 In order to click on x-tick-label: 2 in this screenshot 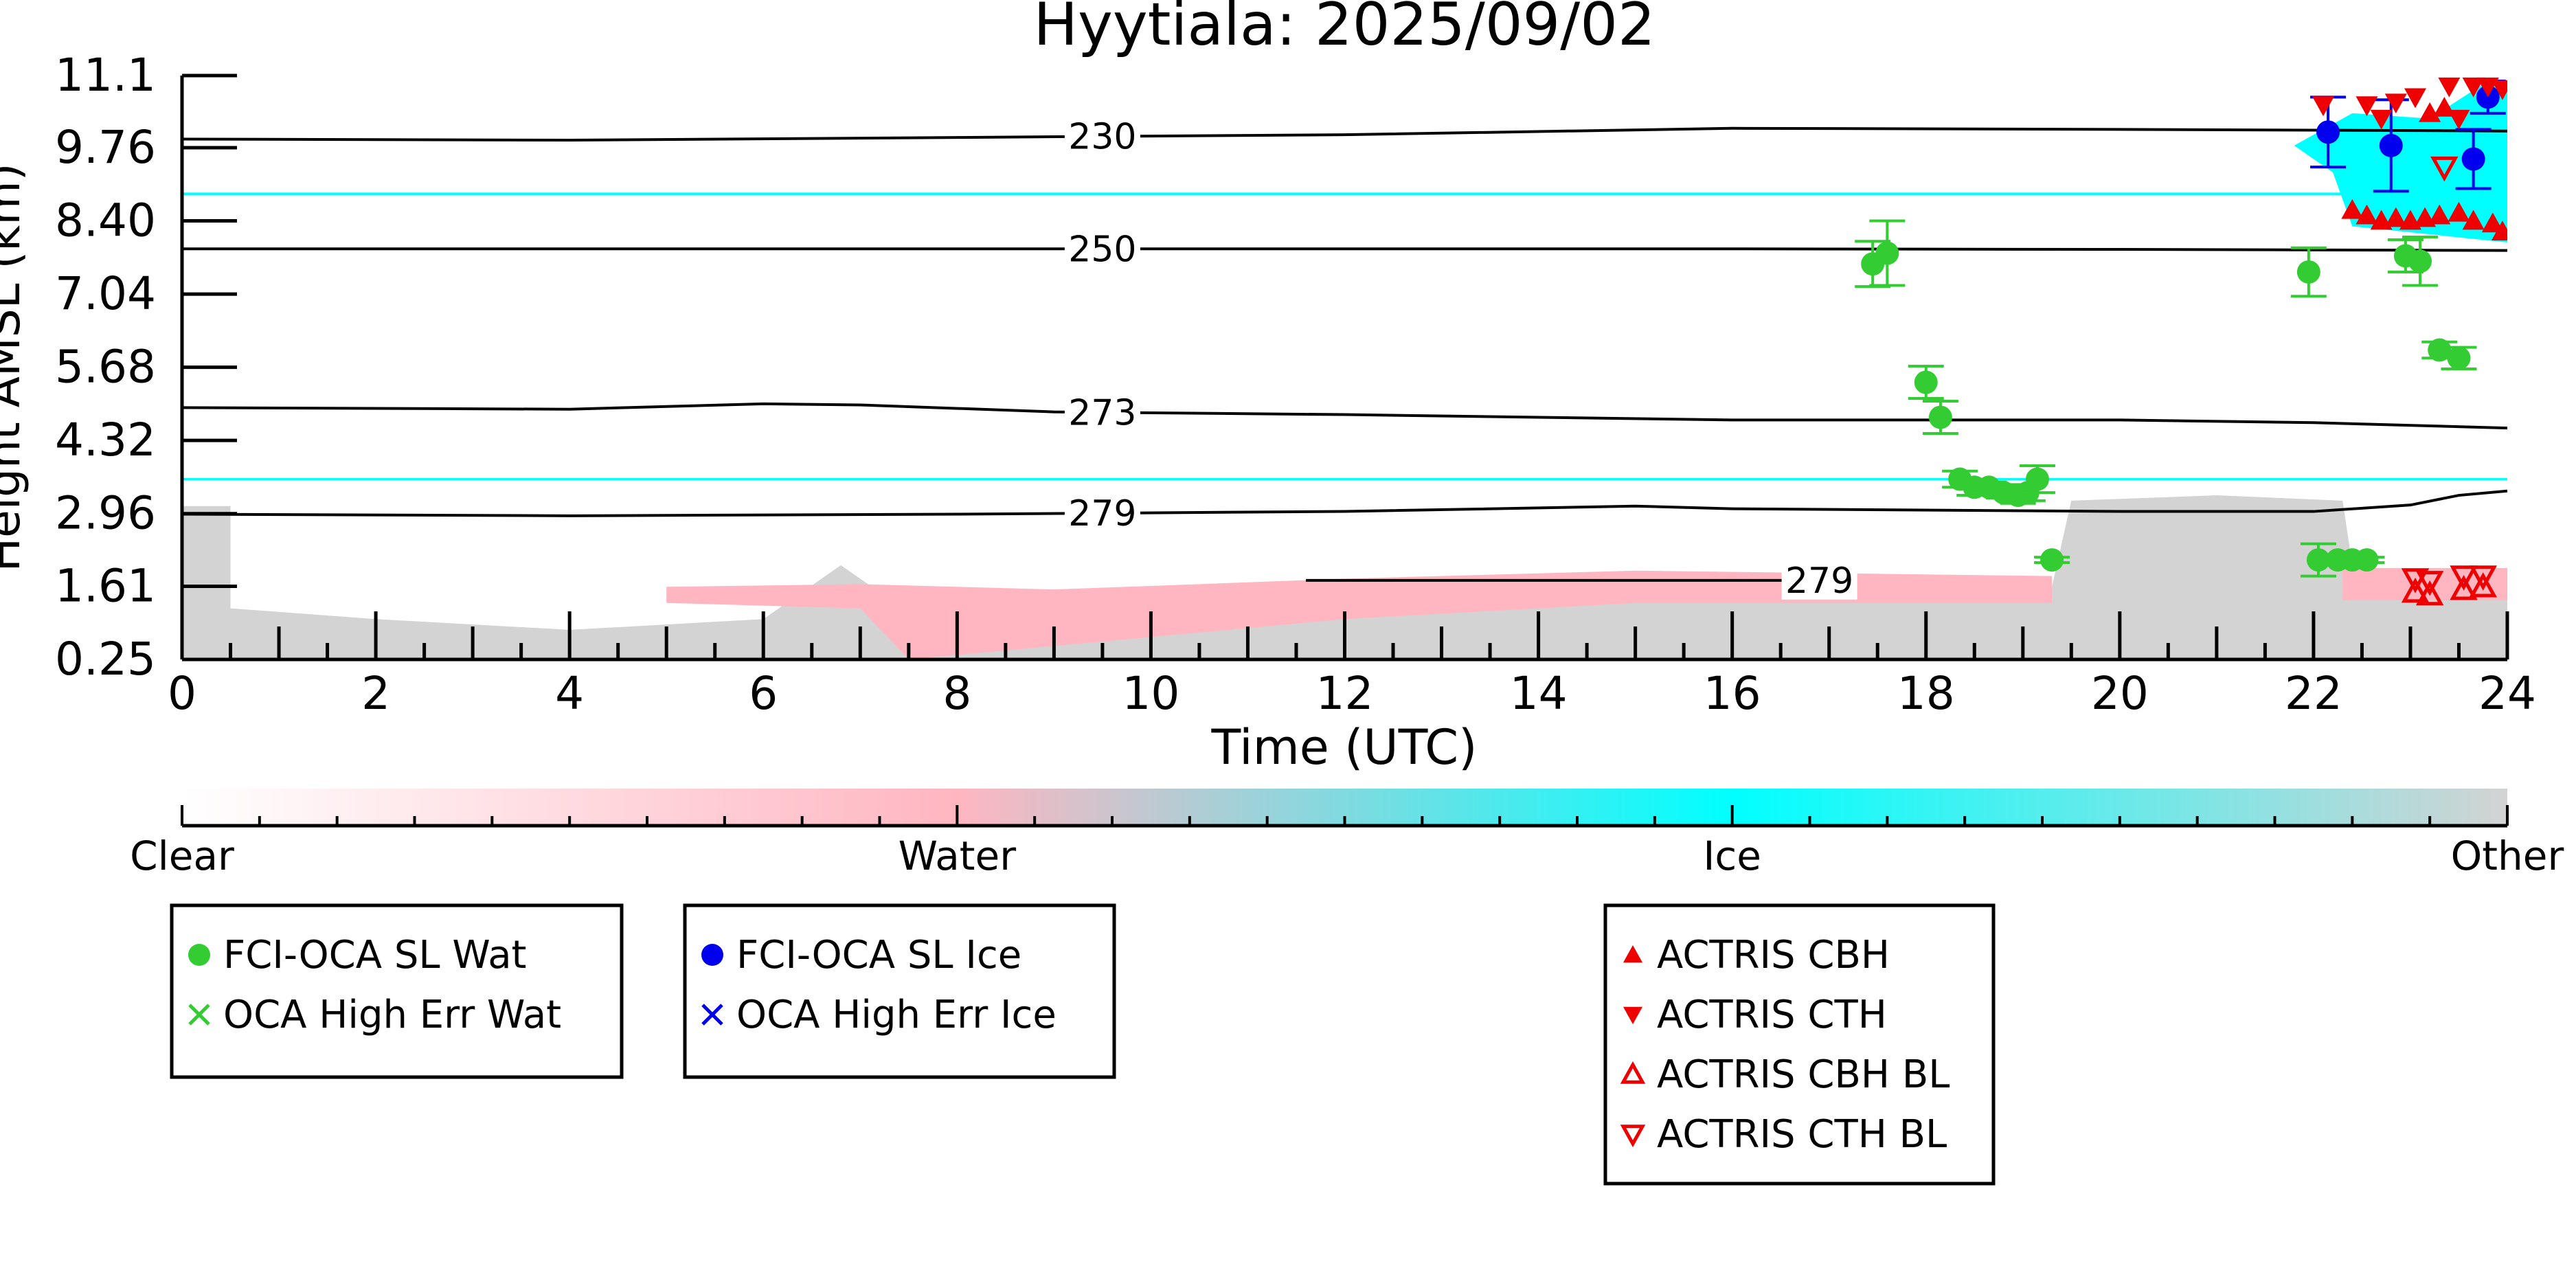, I will do `click(375, 693)`.